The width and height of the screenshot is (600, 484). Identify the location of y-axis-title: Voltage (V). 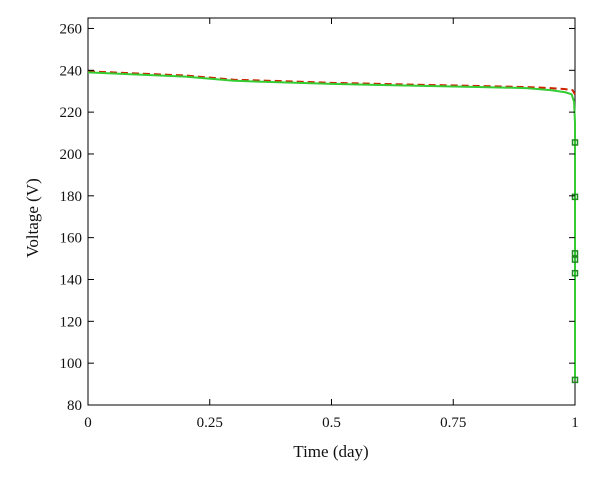
(32, 217).